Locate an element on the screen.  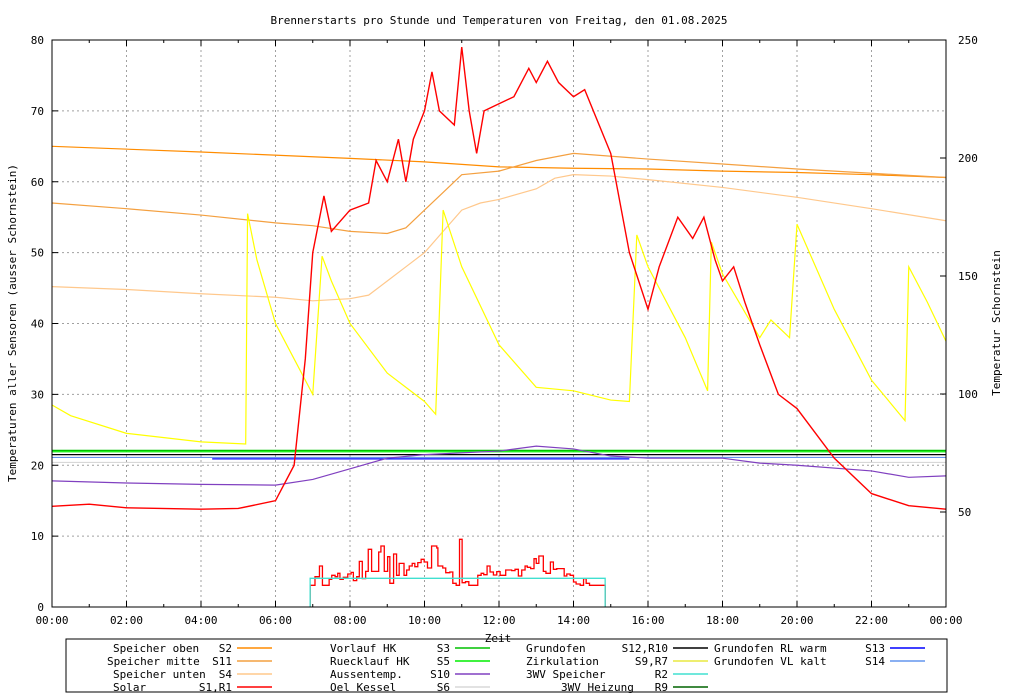
y-tick-label: 10 is located at coordinates (37, 536).